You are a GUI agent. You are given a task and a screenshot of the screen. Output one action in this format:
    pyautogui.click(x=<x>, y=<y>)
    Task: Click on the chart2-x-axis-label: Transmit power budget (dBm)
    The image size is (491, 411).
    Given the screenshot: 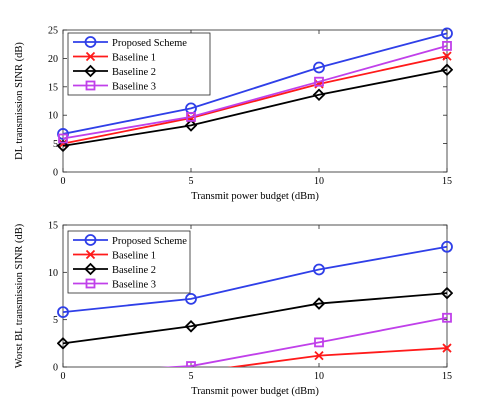 What is the action you would take?
    pyautogui.click(x=255, y=391)
    